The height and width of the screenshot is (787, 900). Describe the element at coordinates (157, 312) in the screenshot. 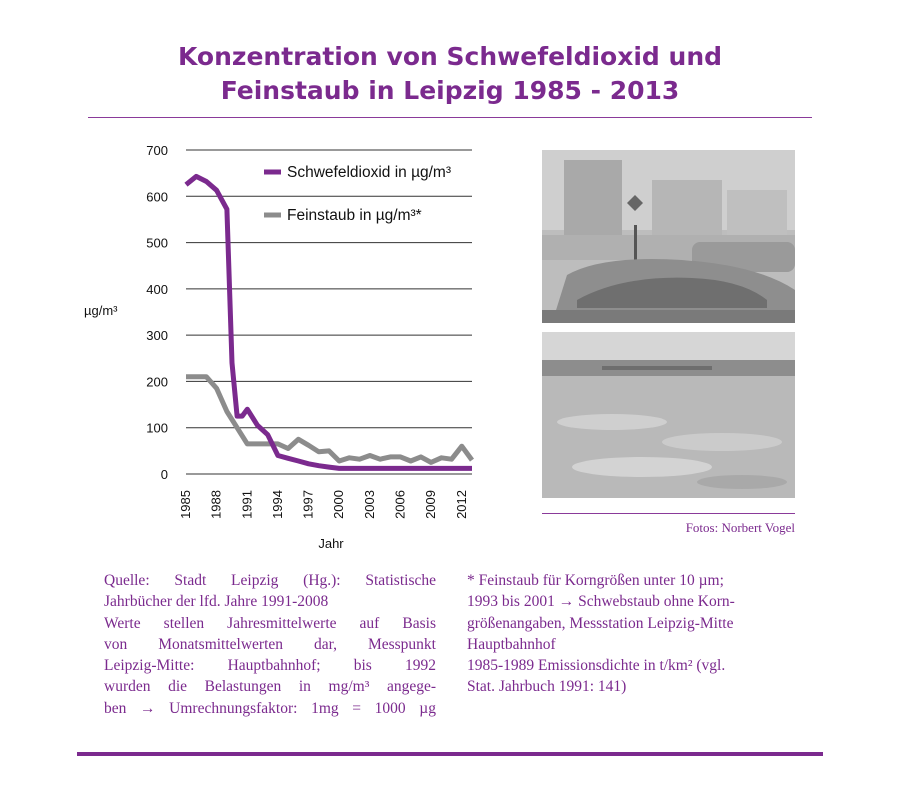

I see `y-tick-labels: 0 100 200 300 400 500 600 700` at that location.